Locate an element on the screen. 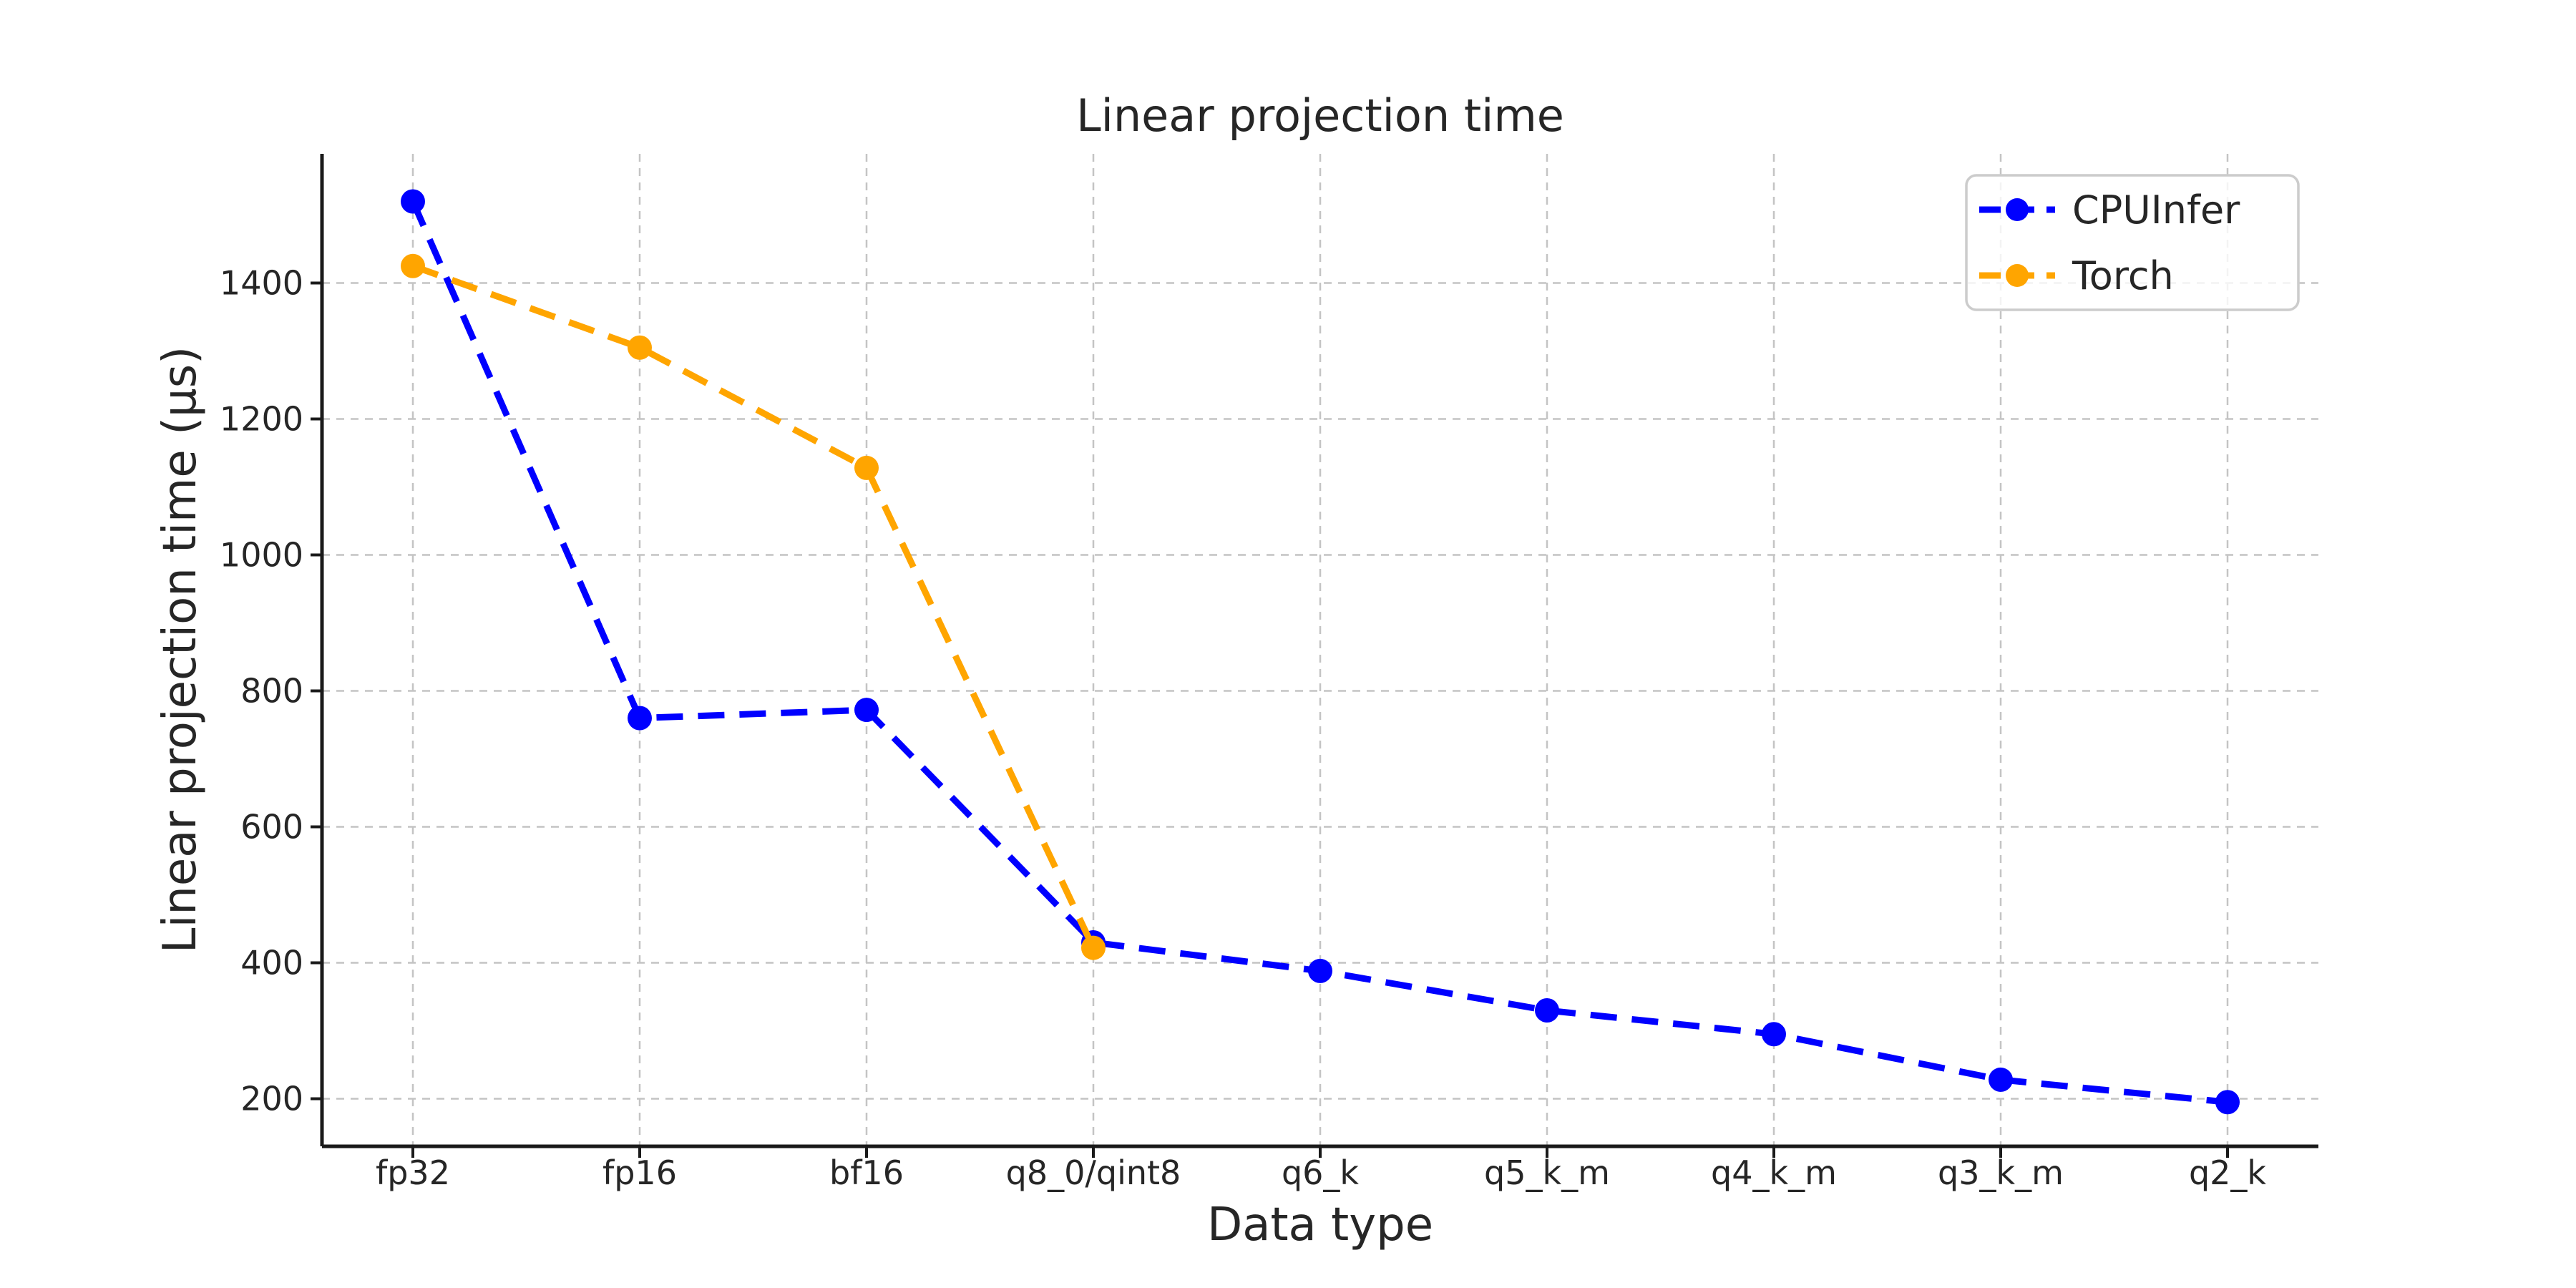  y-tick-label: 200 is located at coordinates (271, 1099).